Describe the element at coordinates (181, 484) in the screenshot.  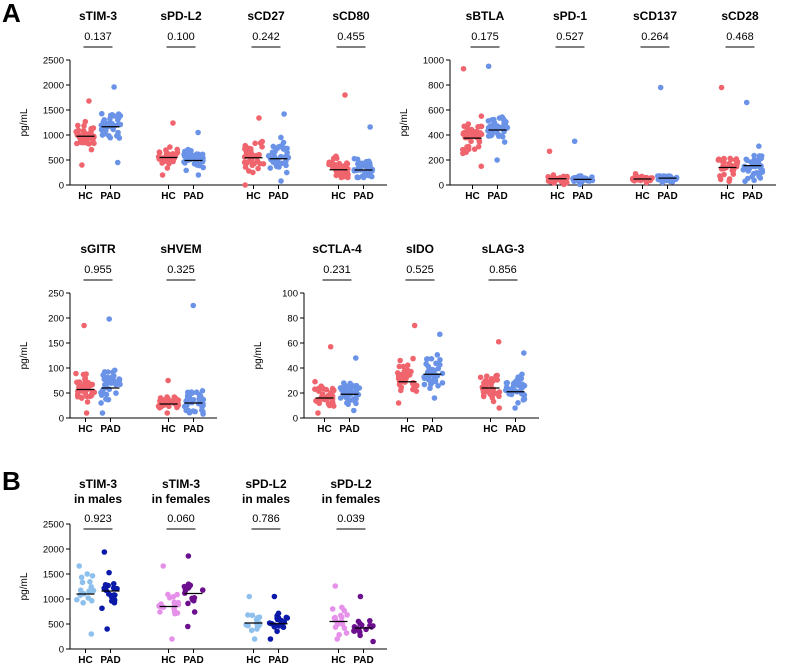
I see `group-title: sTIM-3` at that location.